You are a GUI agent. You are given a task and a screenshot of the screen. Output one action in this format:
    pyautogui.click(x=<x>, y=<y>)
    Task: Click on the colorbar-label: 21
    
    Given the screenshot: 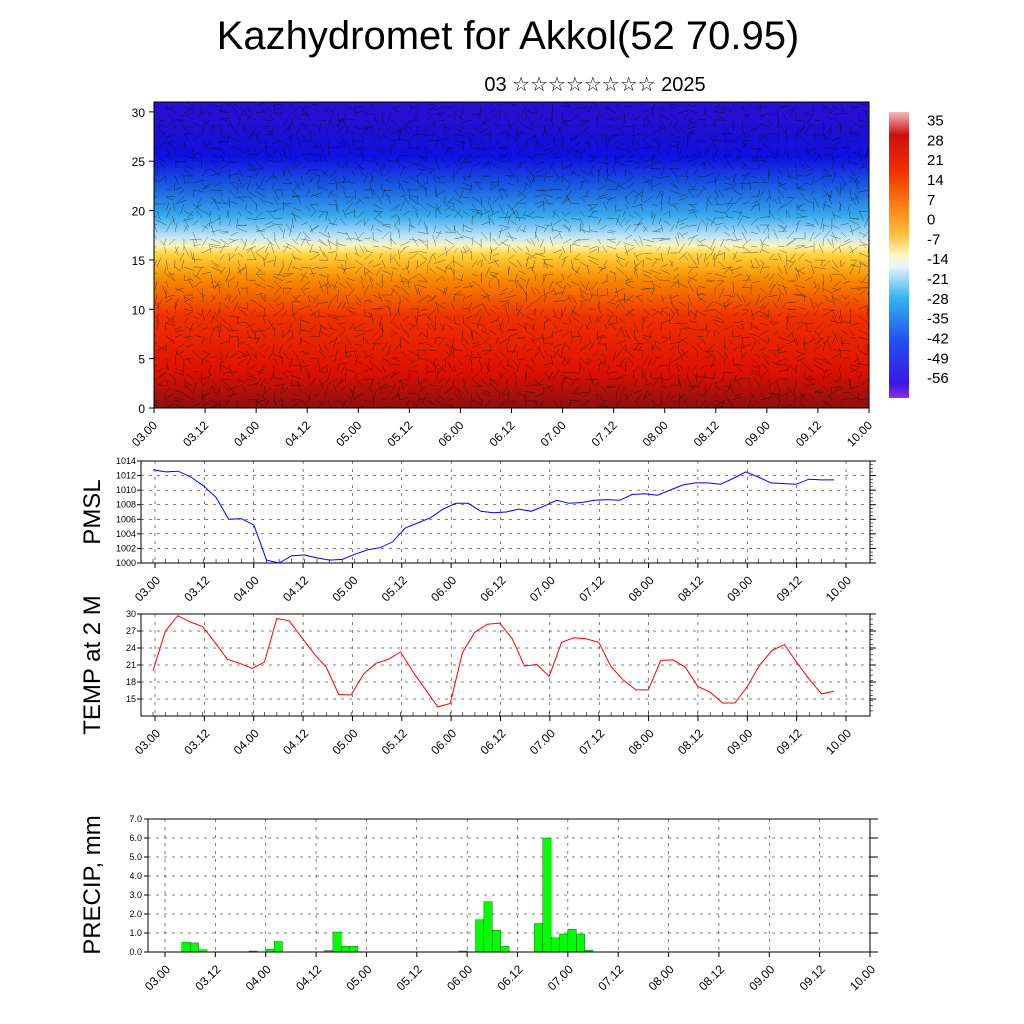 What is the action you would take?
    pyautogui.click(x=935, y=160)
    